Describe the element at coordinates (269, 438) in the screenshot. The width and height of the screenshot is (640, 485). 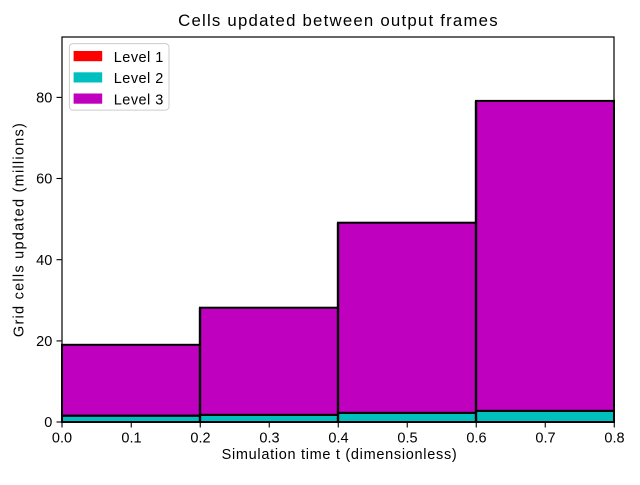
I see `svg-text: 0.3` at that location.